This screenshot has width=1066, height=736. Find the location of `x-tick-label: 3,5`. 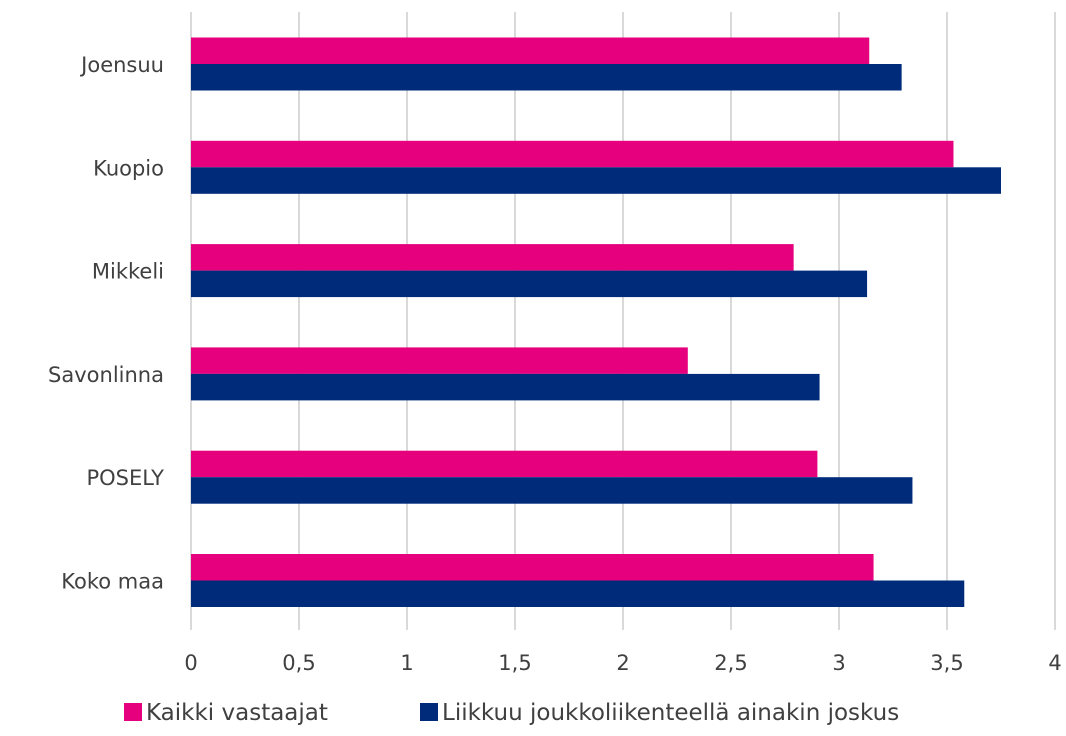

x-tick-label: 3,5 is located at coordinates (946, 663).